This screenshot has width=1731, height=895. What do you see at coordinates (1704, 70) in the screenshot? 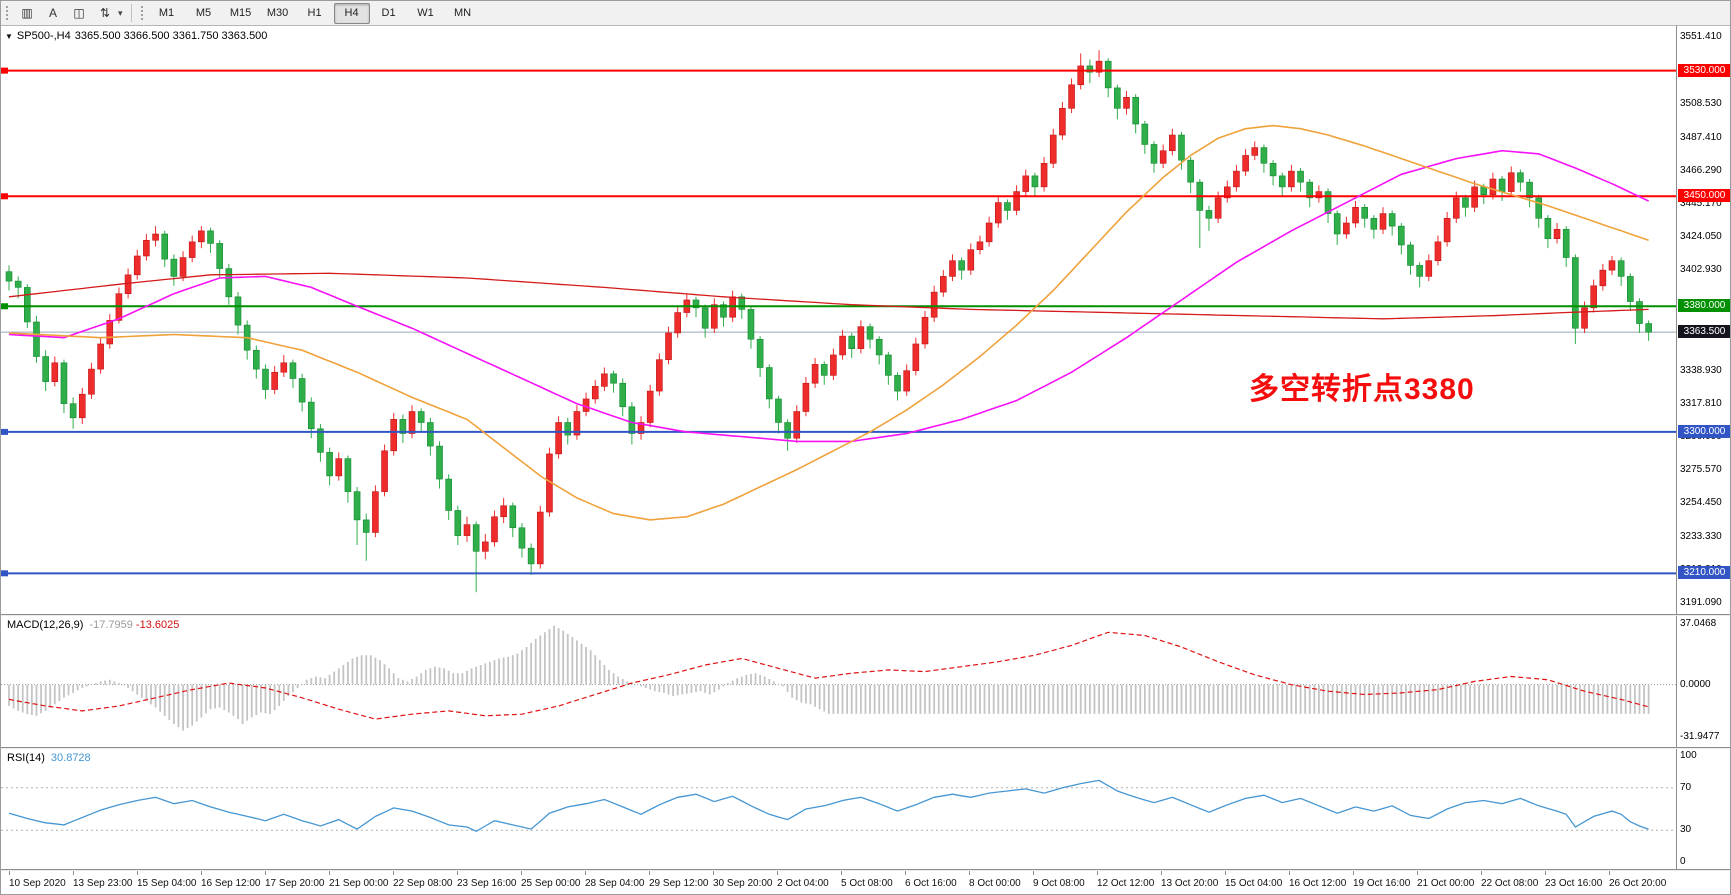
I see `price-line-tag: 3530.000` at bounding box center [1704, 70].